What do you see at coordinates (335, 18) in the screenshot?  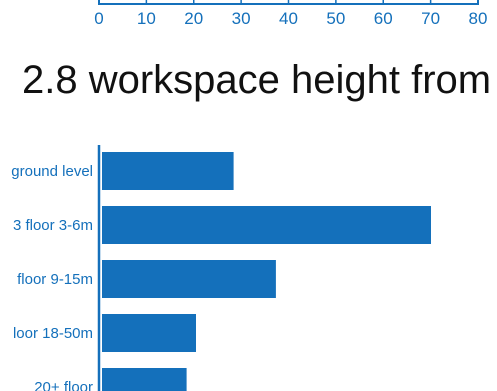 I see `top-axis-tick-label: 50` at bounding box center [335, 18].